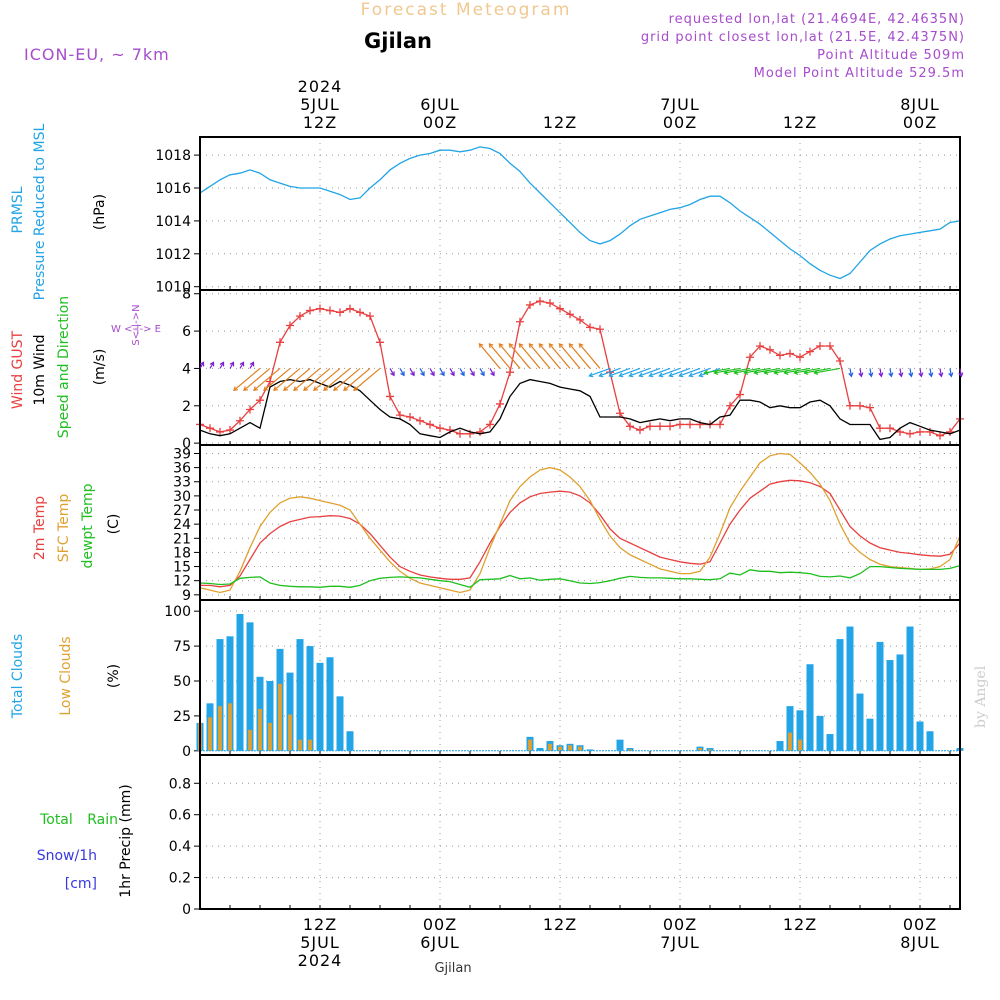  What do you see at coordinates (182, 539) in the screenshot?
I see `temp-tick-label: 21` at bounding box center [182, 539].